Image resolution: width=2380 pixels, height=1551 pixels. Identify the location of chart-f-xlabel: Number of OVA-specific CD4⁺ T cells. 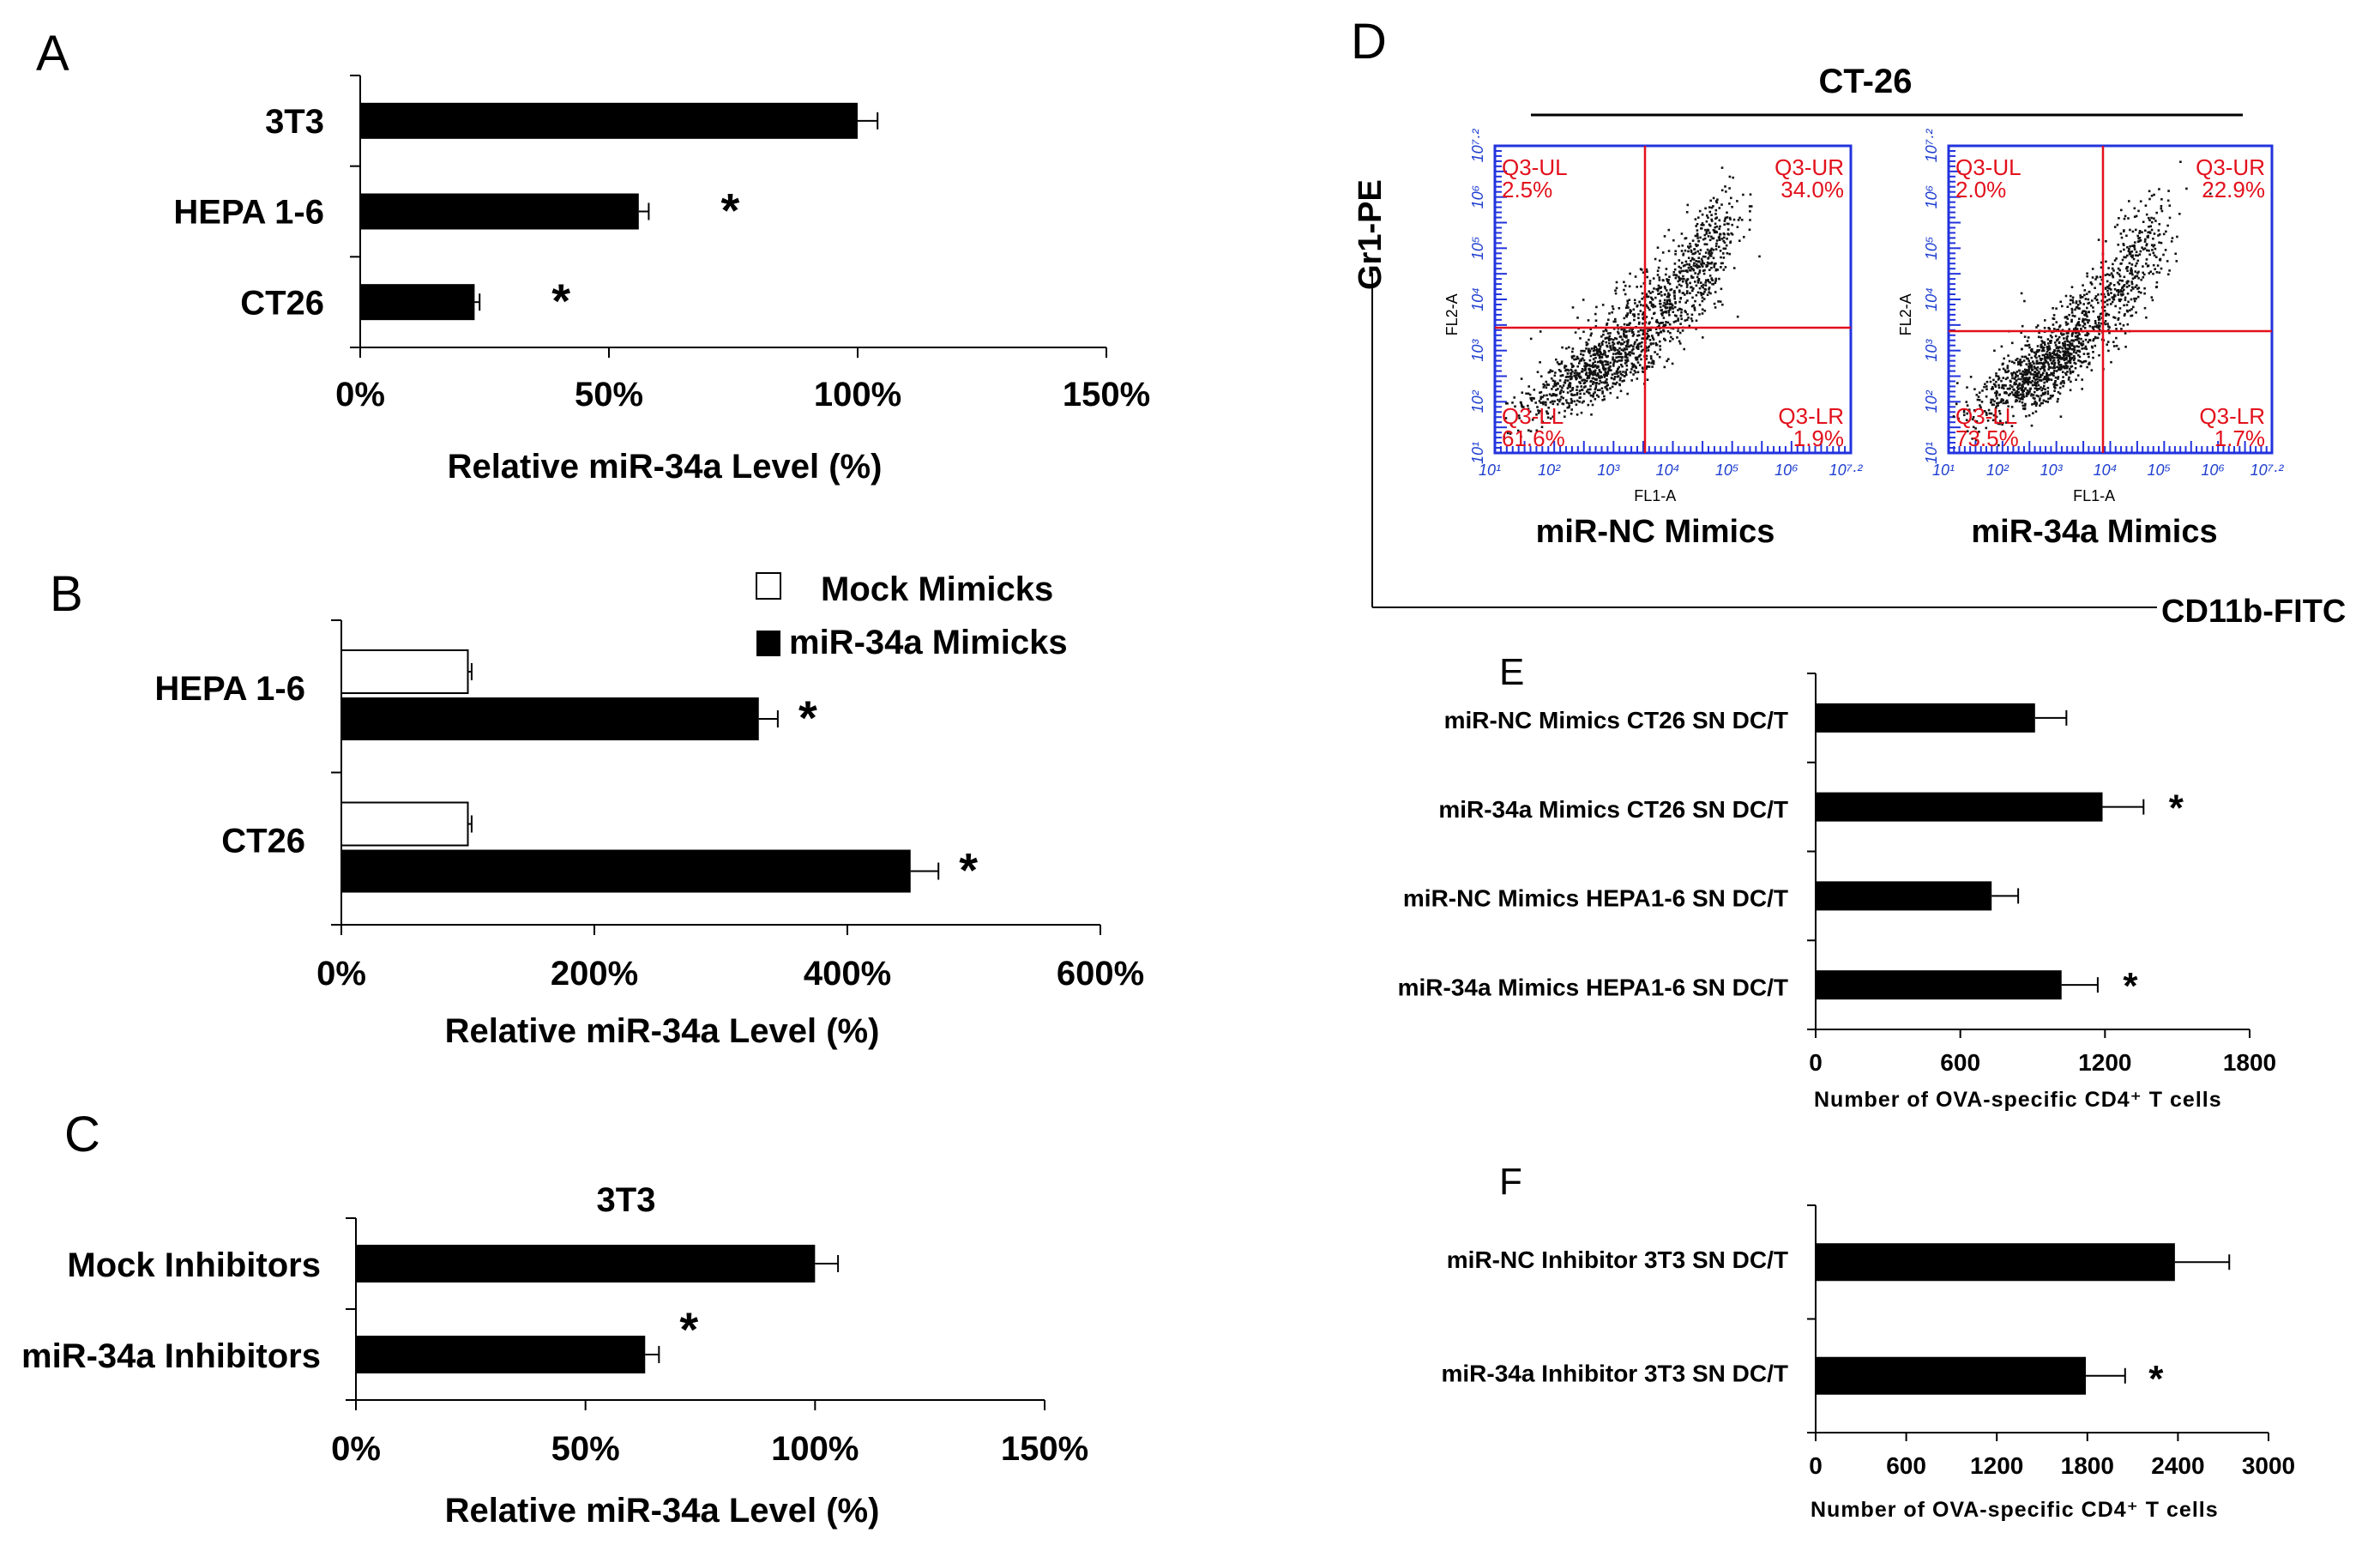
(2015, 1510).